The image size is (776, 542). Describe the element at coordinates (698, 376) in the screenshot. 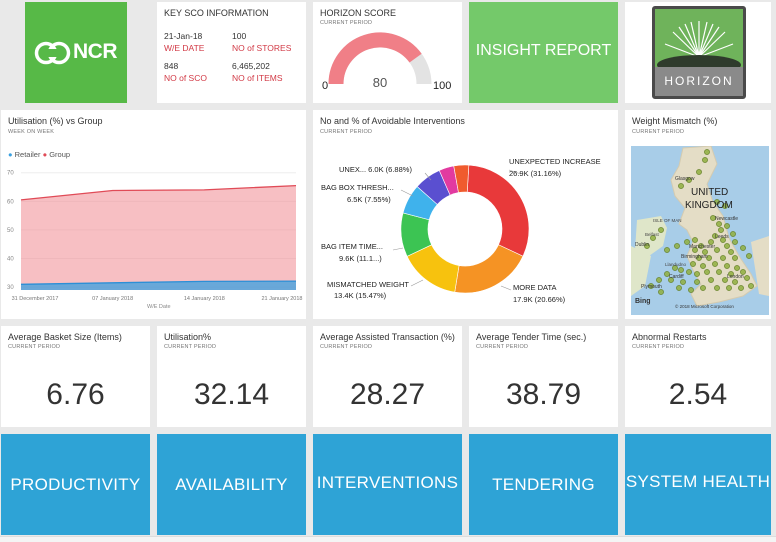

I see `kpi-abnormal-restarts: Abnormal Restarts CURRENT PERIOD 2.54` at that location.